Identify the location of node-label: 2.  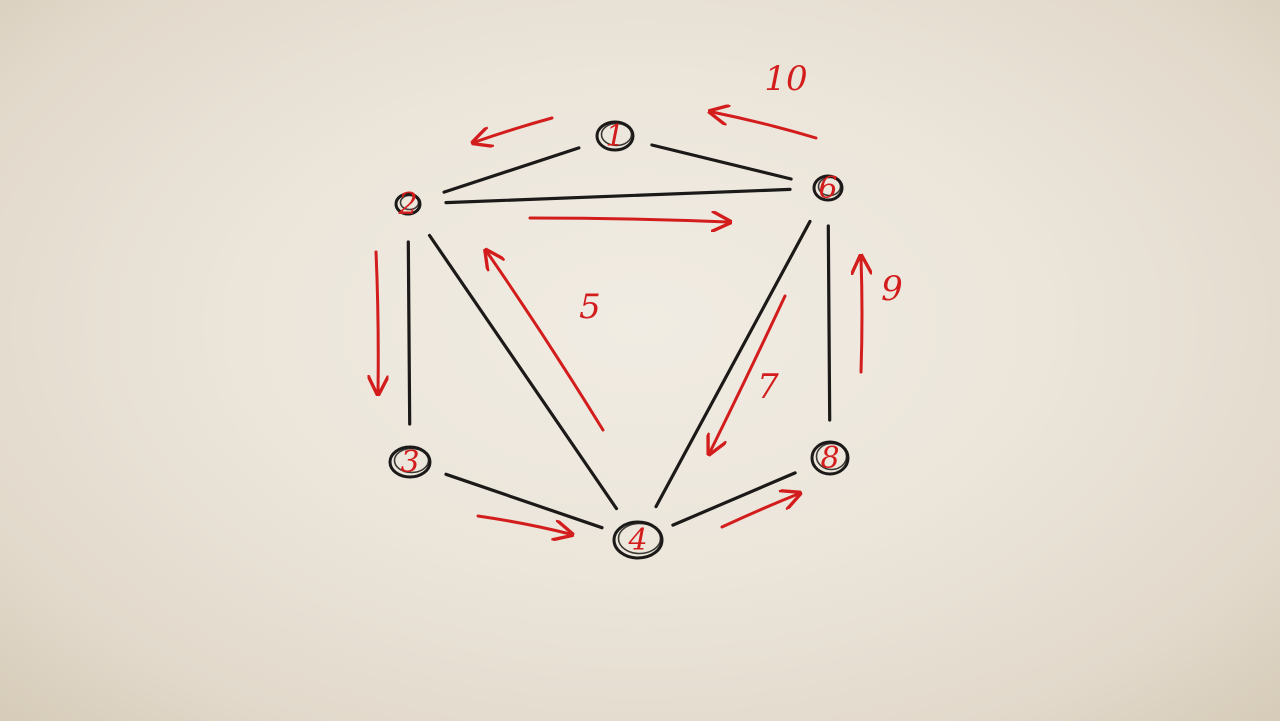
(407, 204).